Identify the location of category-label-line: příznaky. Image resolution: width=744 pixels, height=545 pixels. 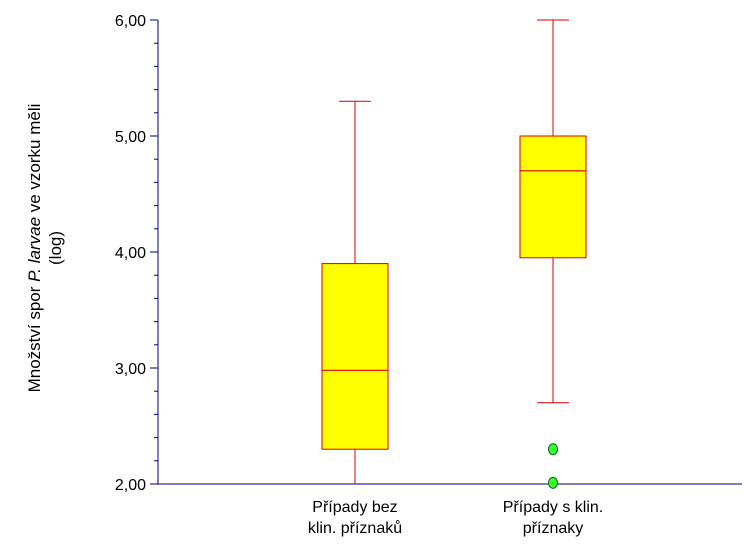
(553, 528).